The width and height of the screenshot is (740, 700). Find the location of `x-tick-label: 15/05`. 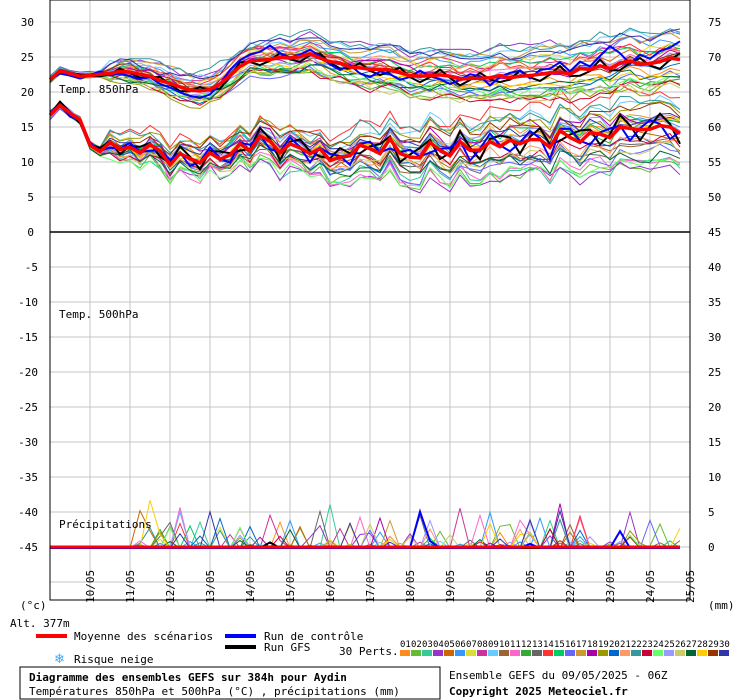

x-tick-label: 15/05 is located at coordinates (290, 586).